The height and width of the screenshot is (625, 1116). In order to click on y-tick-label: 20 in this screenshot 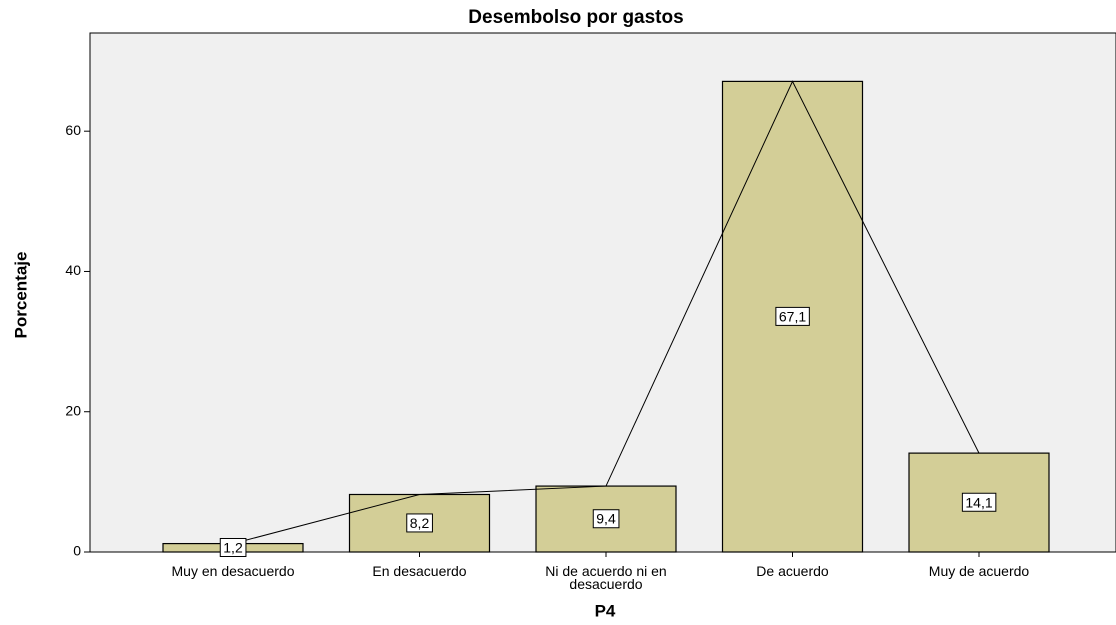, I will do `click(73, 410)`.